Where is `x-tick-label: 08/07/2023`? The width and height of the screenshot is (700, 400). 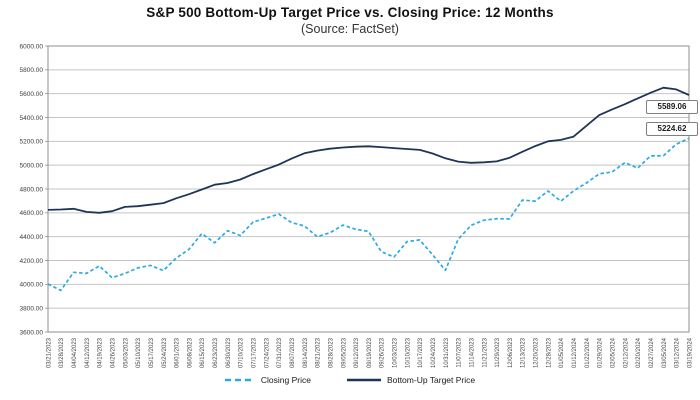
x-tick-label: 08/07/2023 is located at coordinates (293, 352).